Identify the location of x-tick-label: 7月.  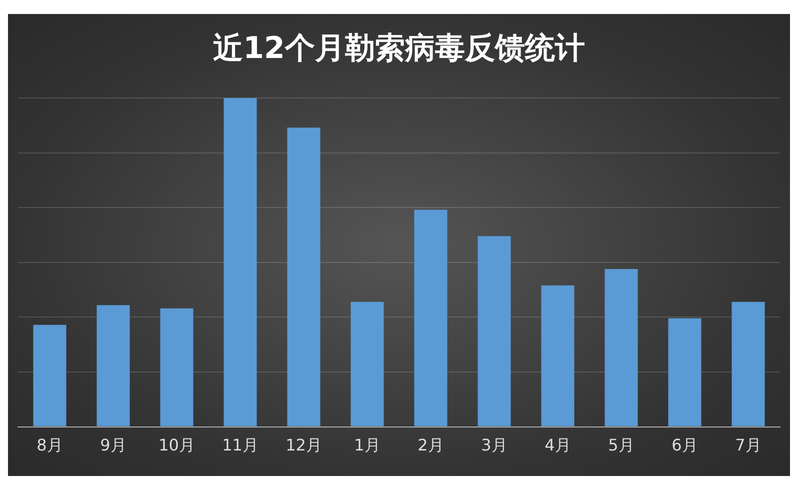
(748, 445).